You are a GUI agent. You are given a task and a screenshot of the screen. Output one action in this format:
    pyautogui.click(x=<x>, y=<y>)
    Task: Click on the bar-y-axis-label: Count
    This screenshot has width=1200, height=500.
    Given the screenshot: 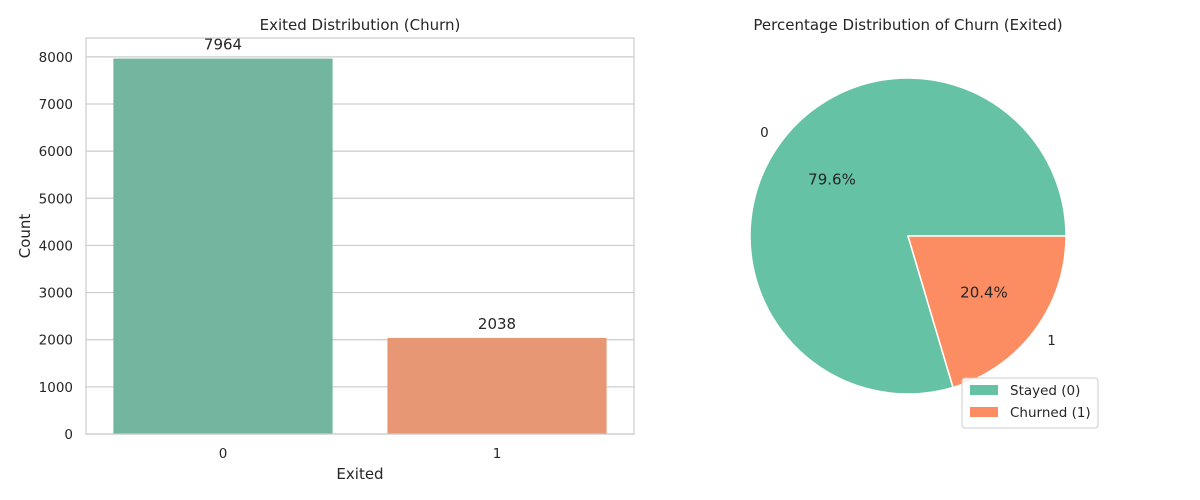 What is the action you would take?
    pyautogui.click(x=25, y=236)
    